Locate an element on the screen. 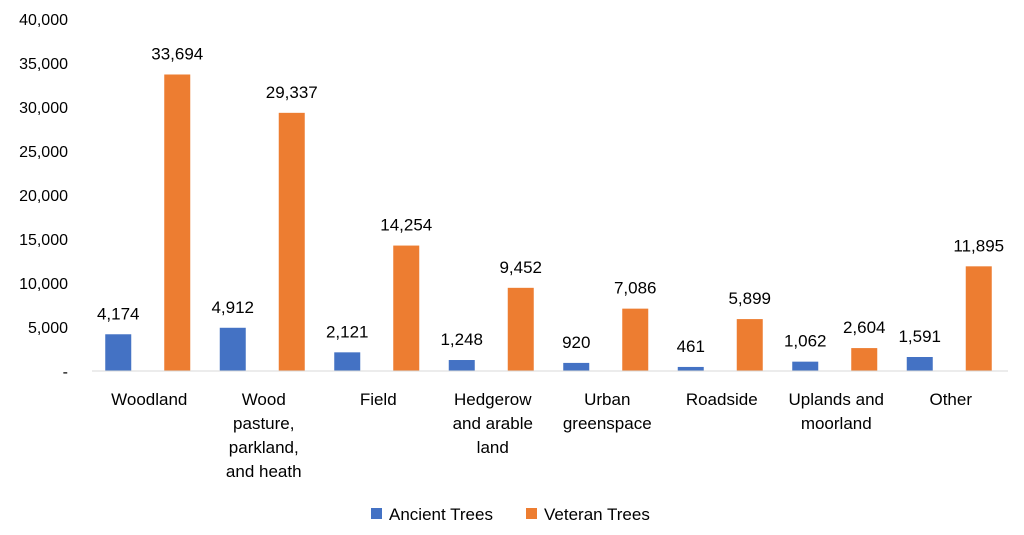 The height and width of the screenshot is (535, 1024). data-label: 33,694 is located at coordinates (177, 53).